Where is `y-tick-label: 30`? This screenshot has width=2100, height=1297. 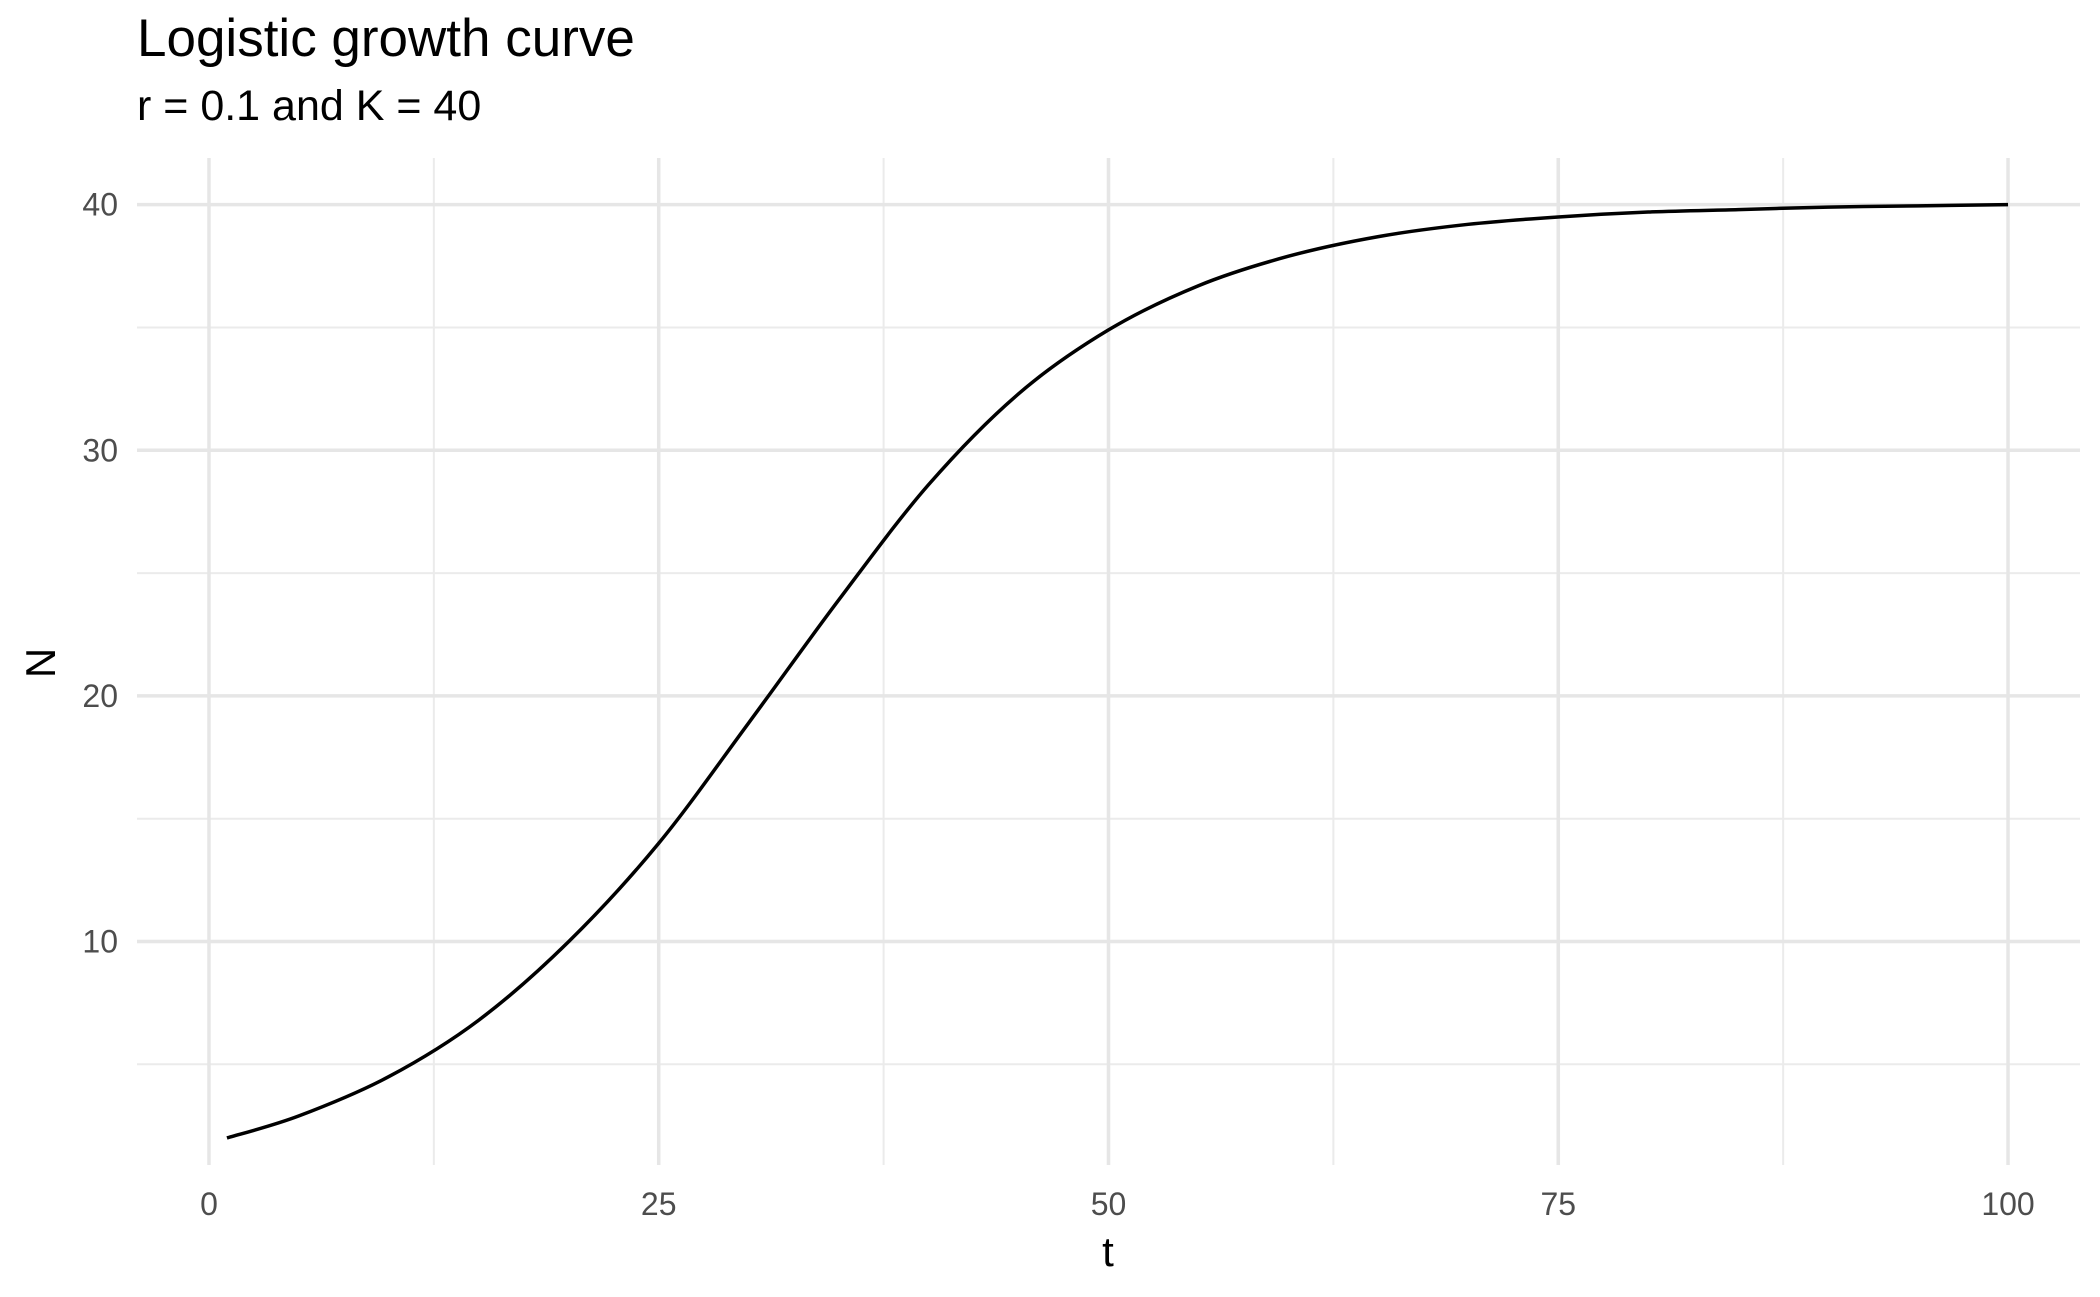
y-tick-label: 30 is located at coordinates (100, 450).